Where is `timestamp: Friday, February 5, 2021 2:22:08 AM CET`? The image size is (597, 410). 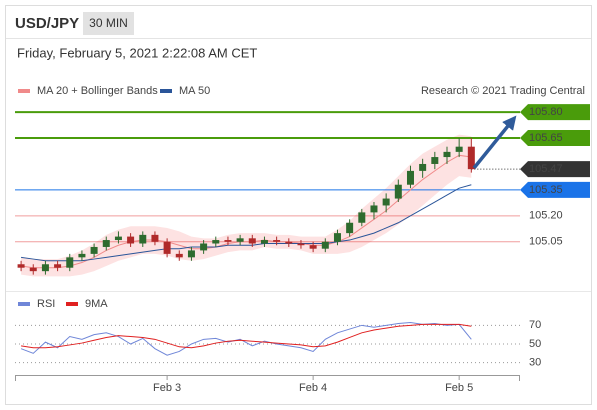 timestamp: Friday, February 5, 2021 2:22:08 AM CET is located at coordinates (137, 52).